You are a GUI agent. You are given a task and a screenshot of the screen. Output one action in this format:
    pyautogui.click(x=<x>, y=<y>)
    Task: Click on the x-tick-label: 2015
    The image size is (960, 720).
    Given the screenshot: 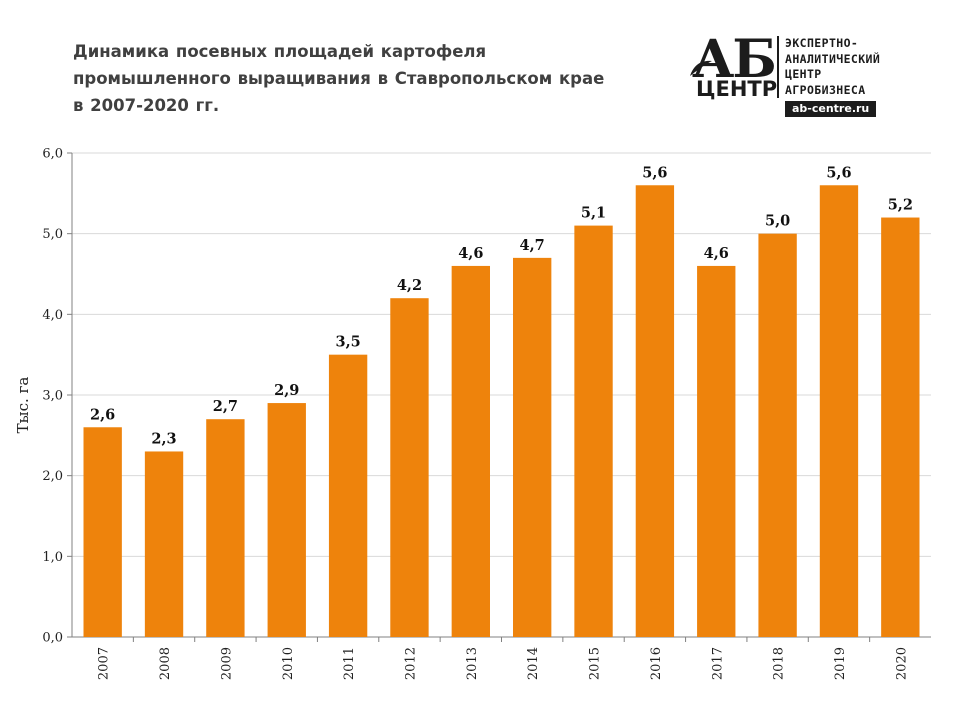 What is the action you would take?
    pyautogui.click(x=595, y=663)
    